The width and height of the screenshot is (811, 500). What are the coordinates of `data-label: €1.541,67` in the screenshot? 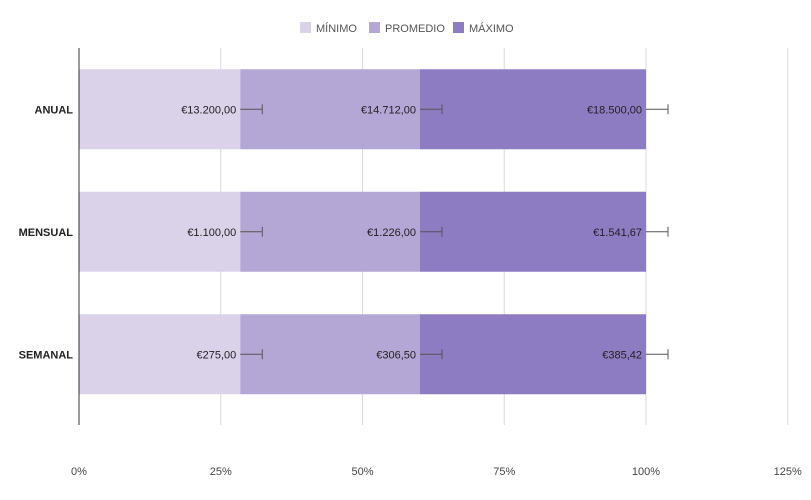 It's located at (617, 233).